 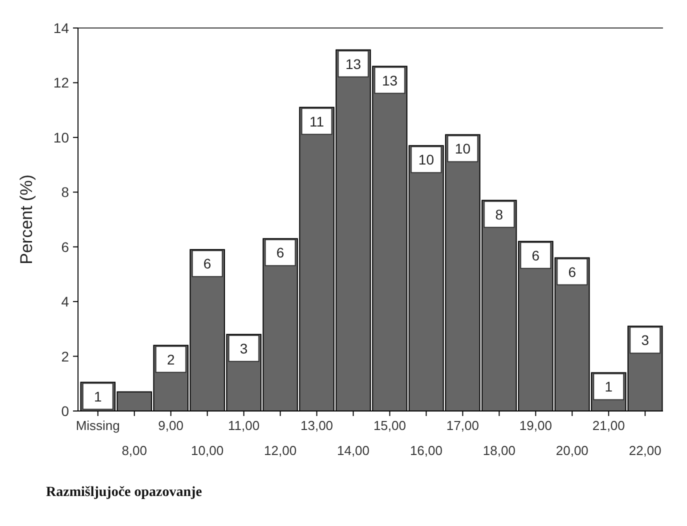 I want to click on y-tick-label: 6, so click(x=65, y=246).